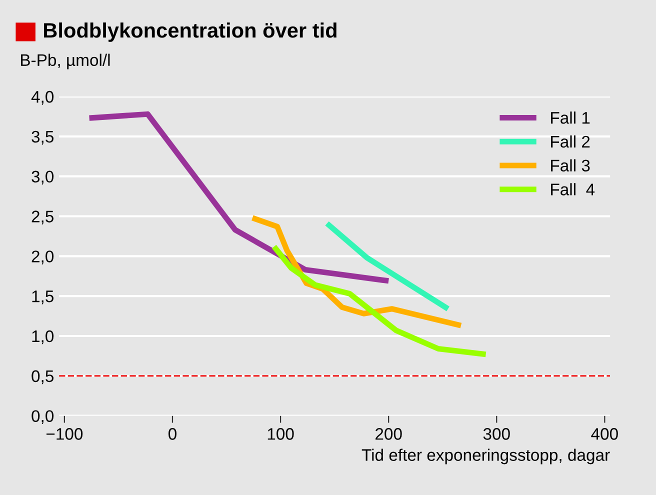 The image size is (656, 495). I want to click on y-tick-label: 3,5, so click(43, 137).